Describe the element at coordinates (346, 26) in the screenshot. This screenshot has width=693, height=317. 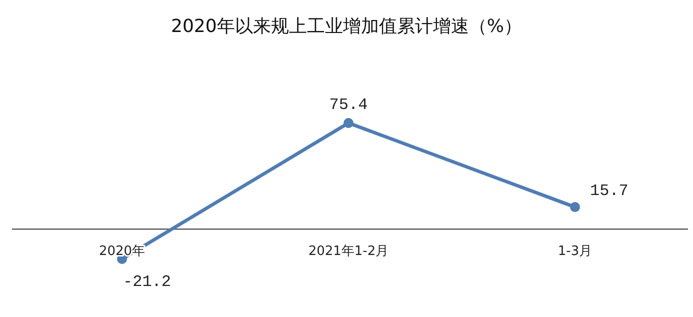
I see `chart-title: 2020年以来规上工业增加值累计增速（%）` at that location.